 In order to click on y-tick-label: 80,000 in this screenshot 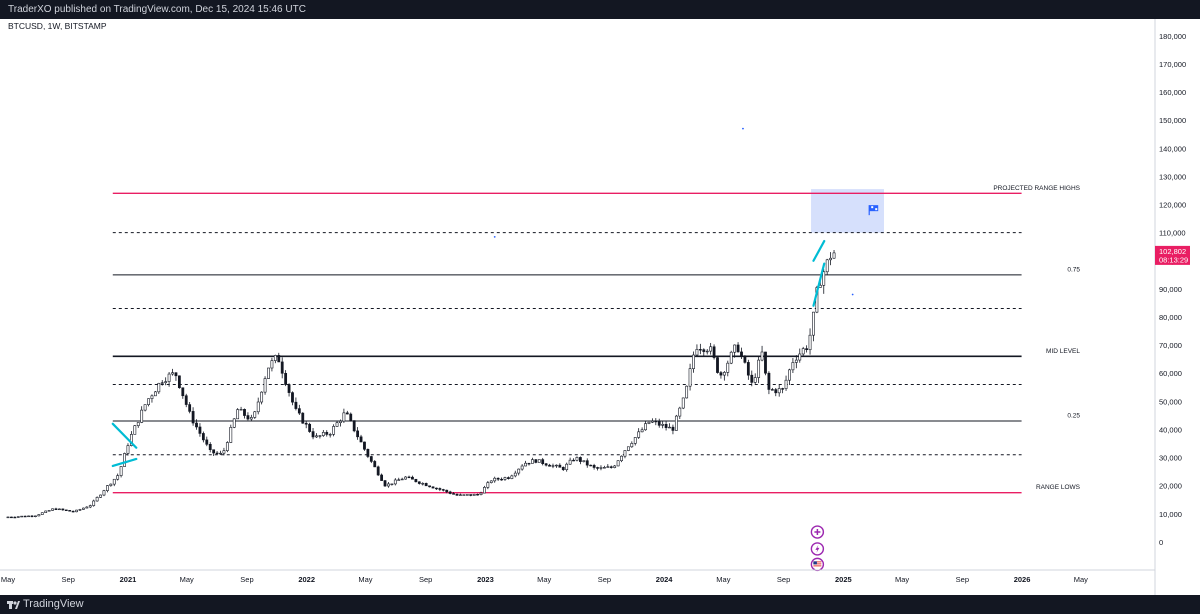, I will do `click(1170, 317)`.